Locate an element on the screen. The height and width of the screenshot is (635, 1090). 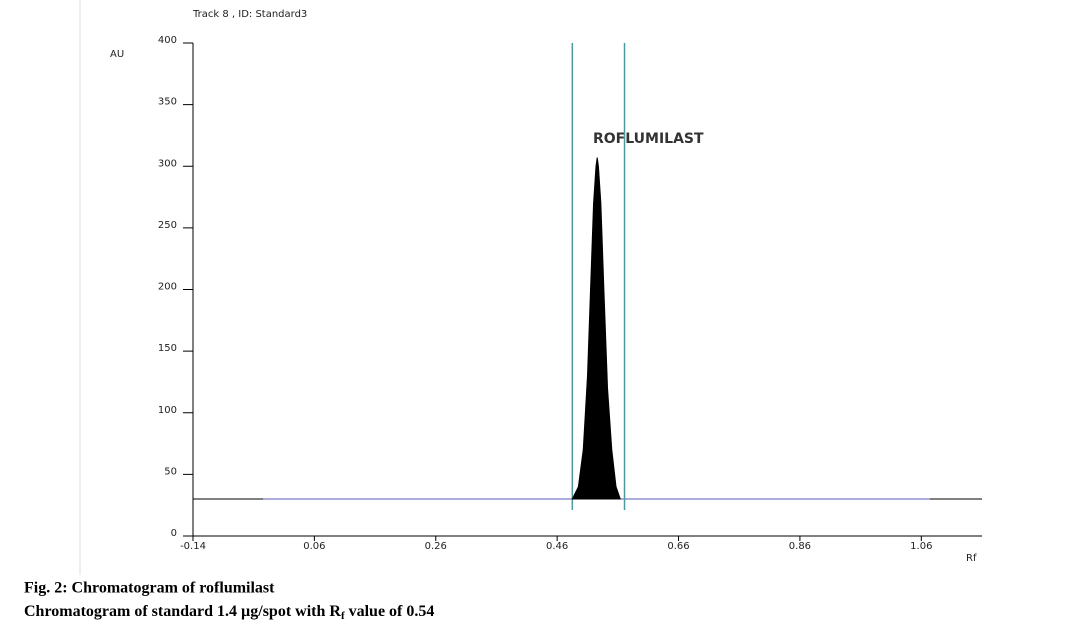
y-tick-label: 150 is located at coordinates (167, 348).